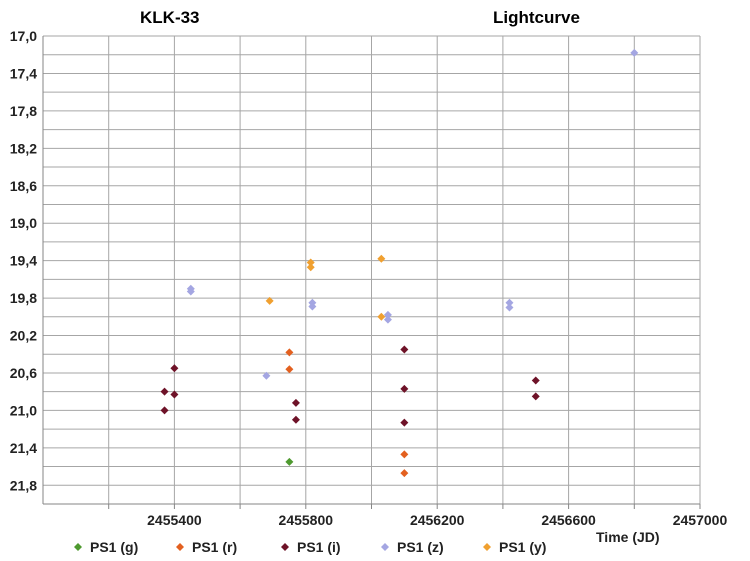  Describe the element at coordinates (487, 547) in the screenshot. I see `legend-marker-ps1-y` at that location.